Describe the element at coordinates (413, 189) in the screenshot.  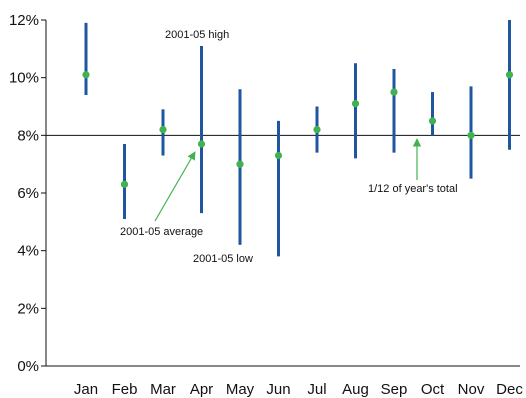
I see `annotation-reference: 1/12 of year's total` at that location.